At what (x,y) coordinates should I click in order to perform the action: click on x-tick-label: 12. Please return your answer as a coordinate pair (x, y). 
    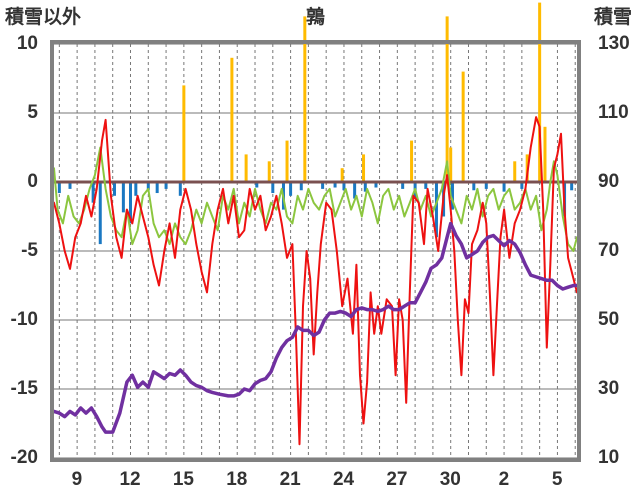
    Looking at the image, I should click on (130, 479).